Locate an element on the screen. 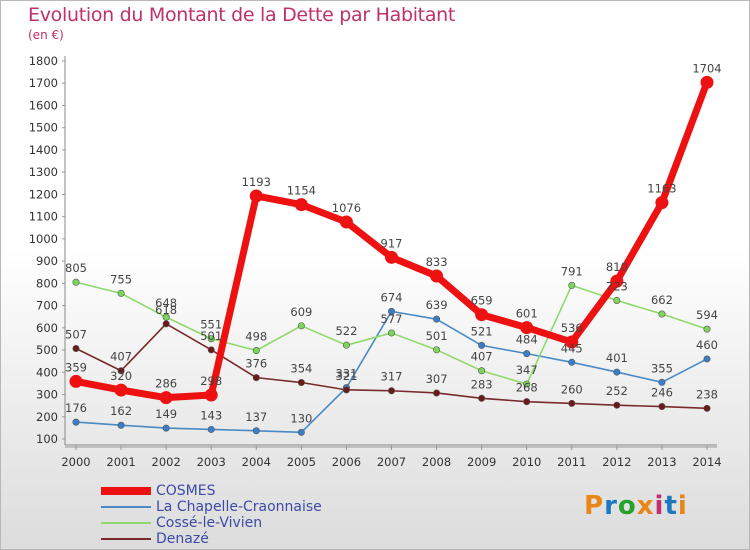  data-label: 354 is located at coordinates (301, 369).